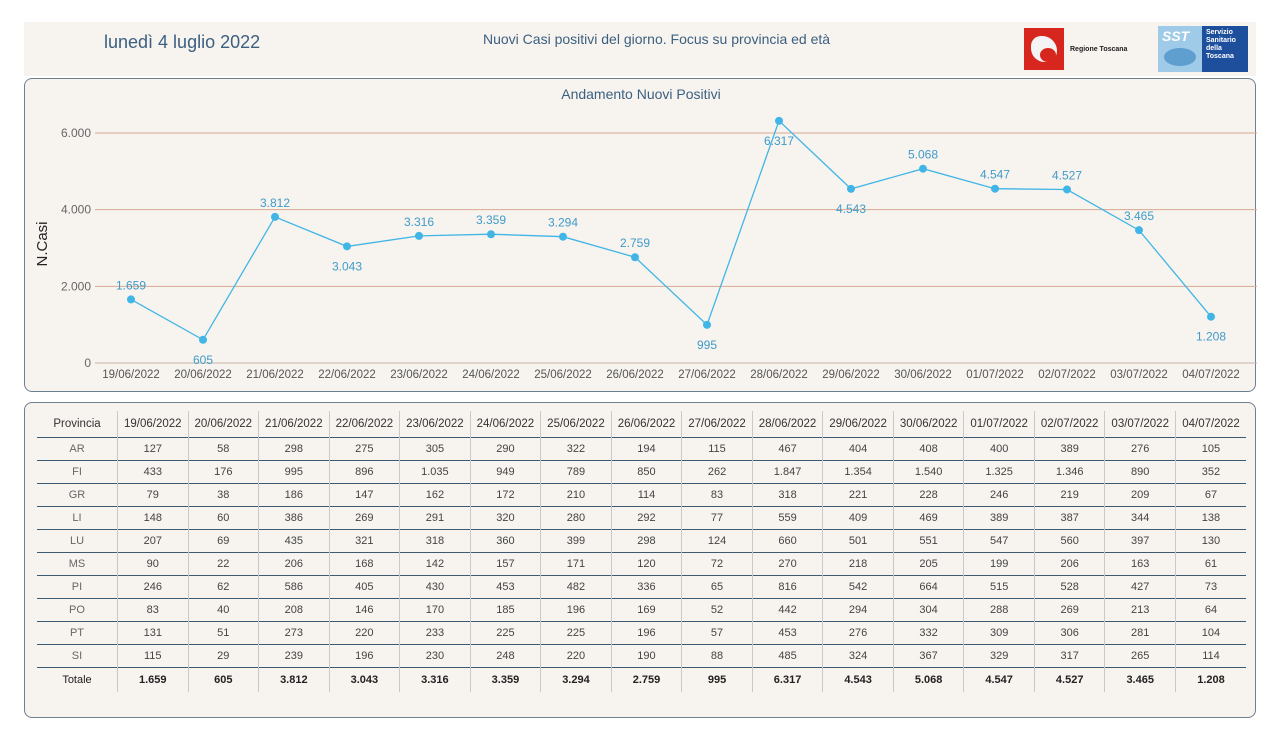 This screenshot has height=741, width=1280. What do you see at coordinates (294, 633) in the screenshot?
I see `value-cell: 273` at bounding box center [294, 633].